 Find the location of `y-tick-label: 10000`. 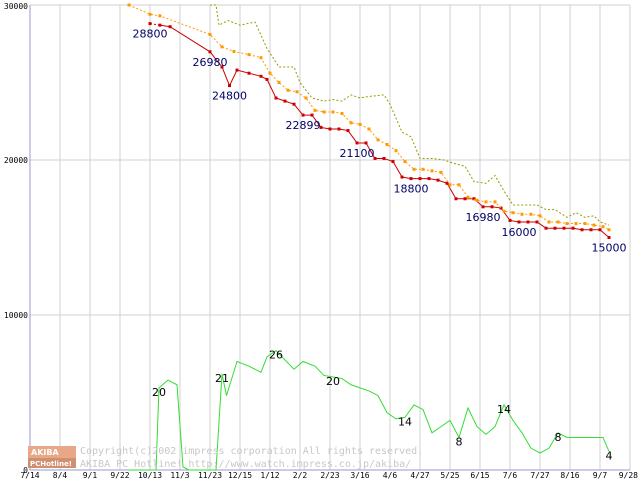

y-tick-label: 10000 is located at coordinates (16, 315).